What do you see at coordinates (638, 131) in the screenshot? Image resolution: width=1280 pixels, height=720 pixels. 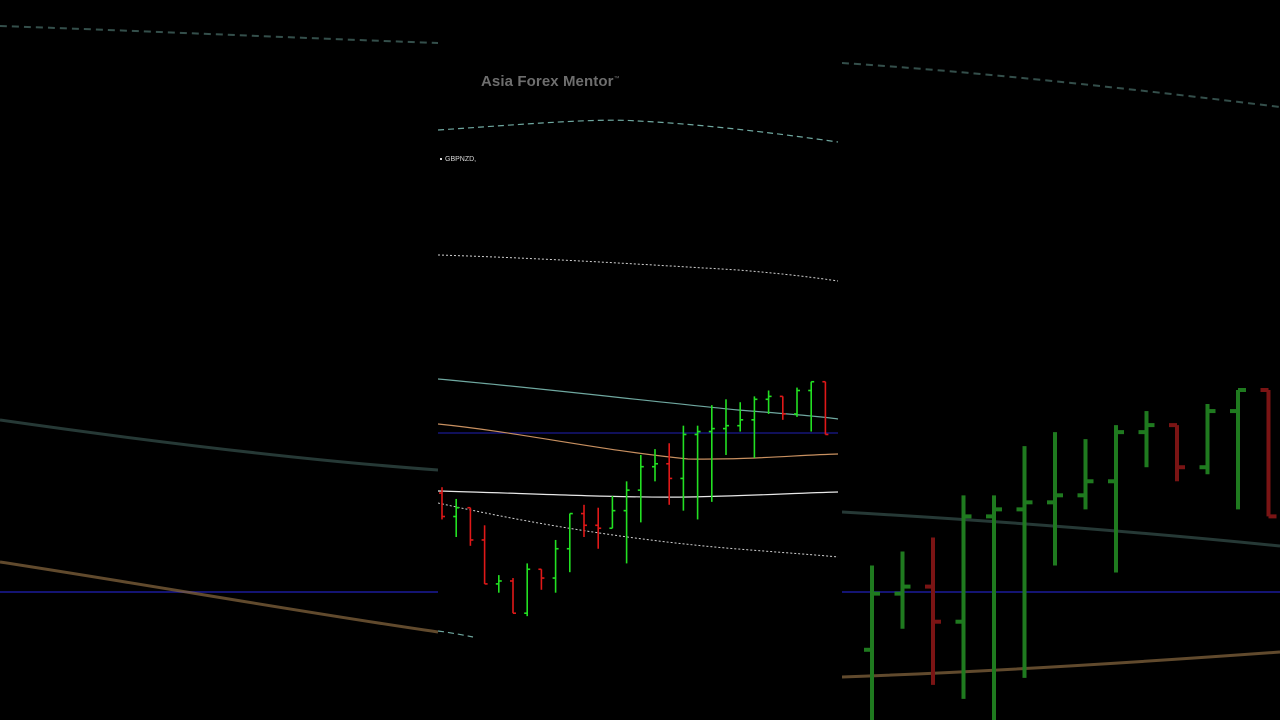 I see `outer-upper-band-line` at bounding box center [638, 131].